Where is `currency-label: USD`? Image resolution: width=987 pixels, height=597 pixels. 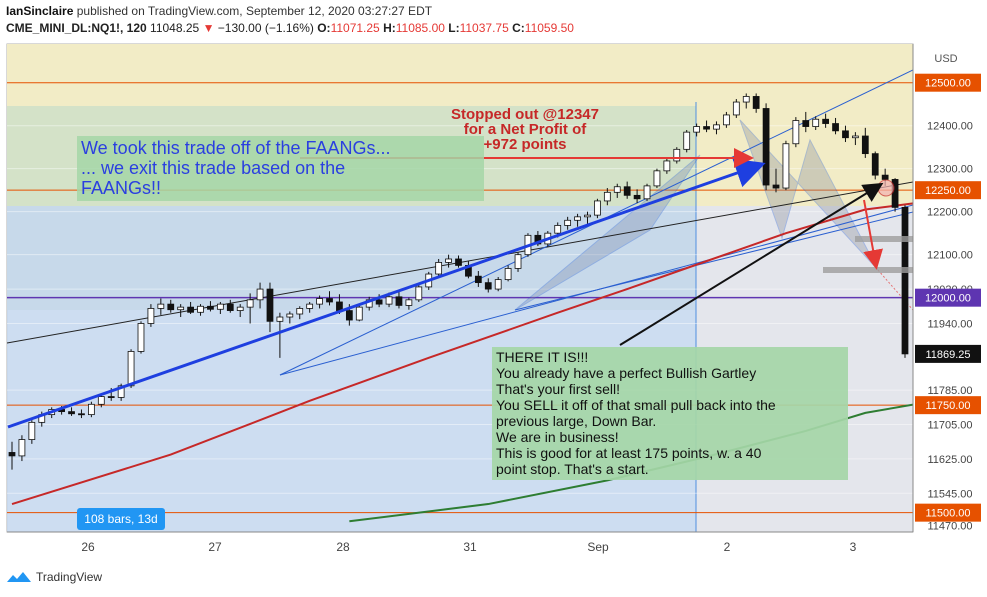 currency-label: USD is located at coordinates (945, 59).